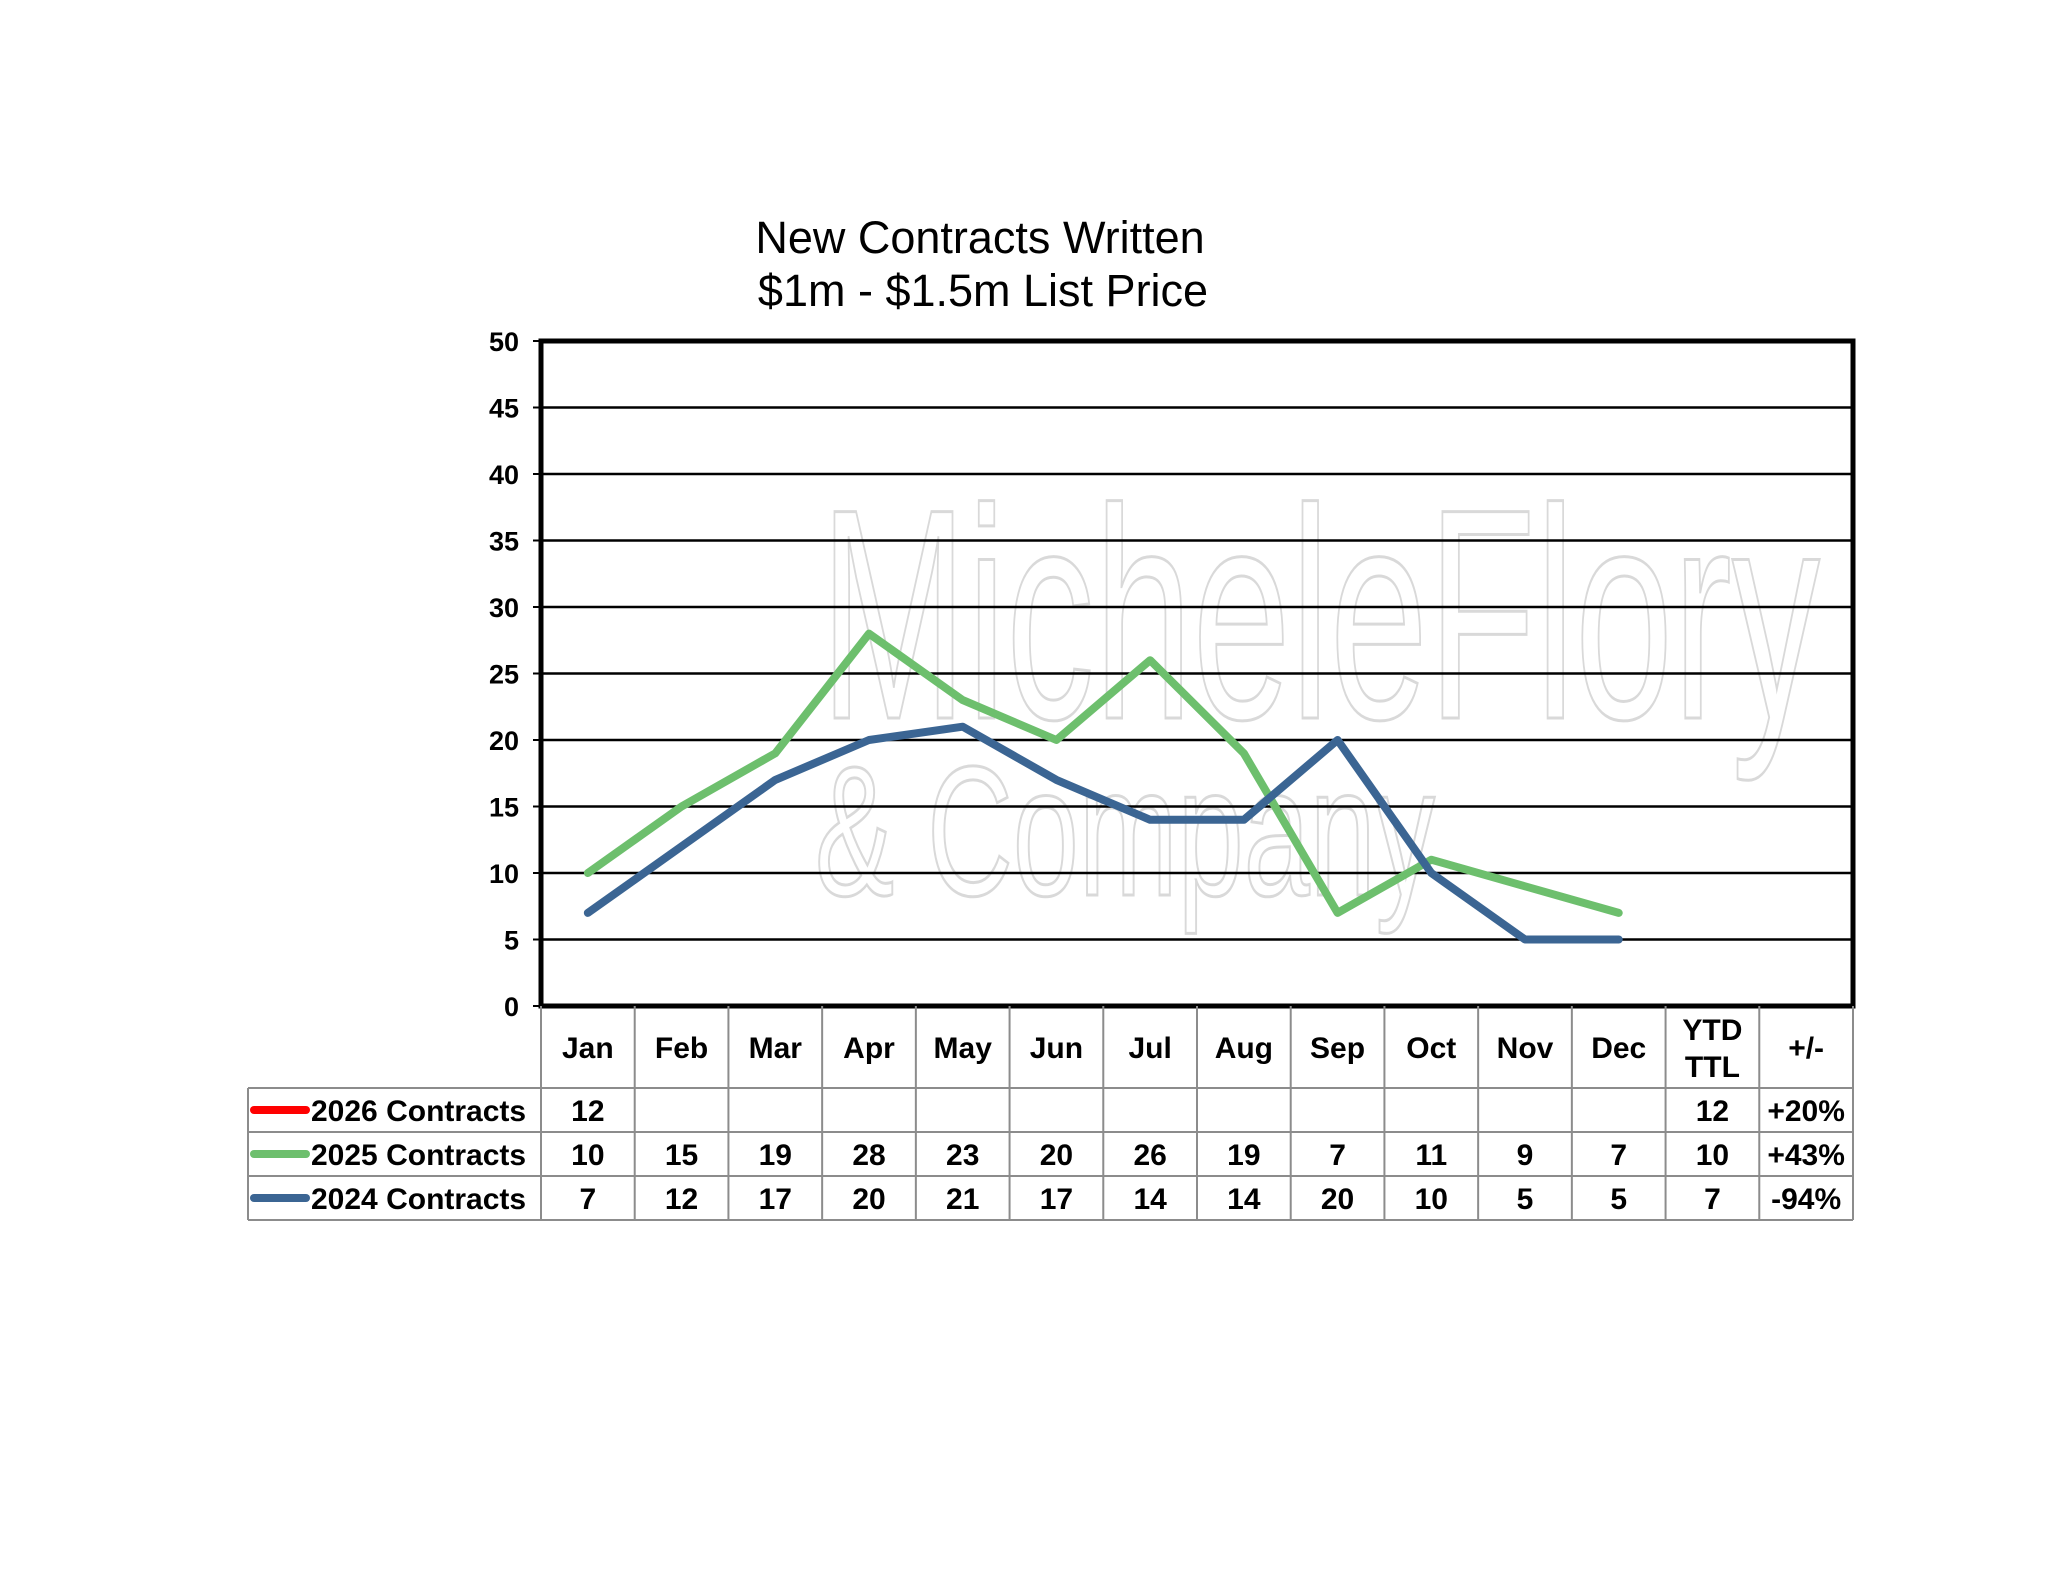 The width and height of the screenshot is (2048, 1583). Describe the element at coordinates (776, 1048) in the screenshot. I see `x-tick-label: Mar` at that location.